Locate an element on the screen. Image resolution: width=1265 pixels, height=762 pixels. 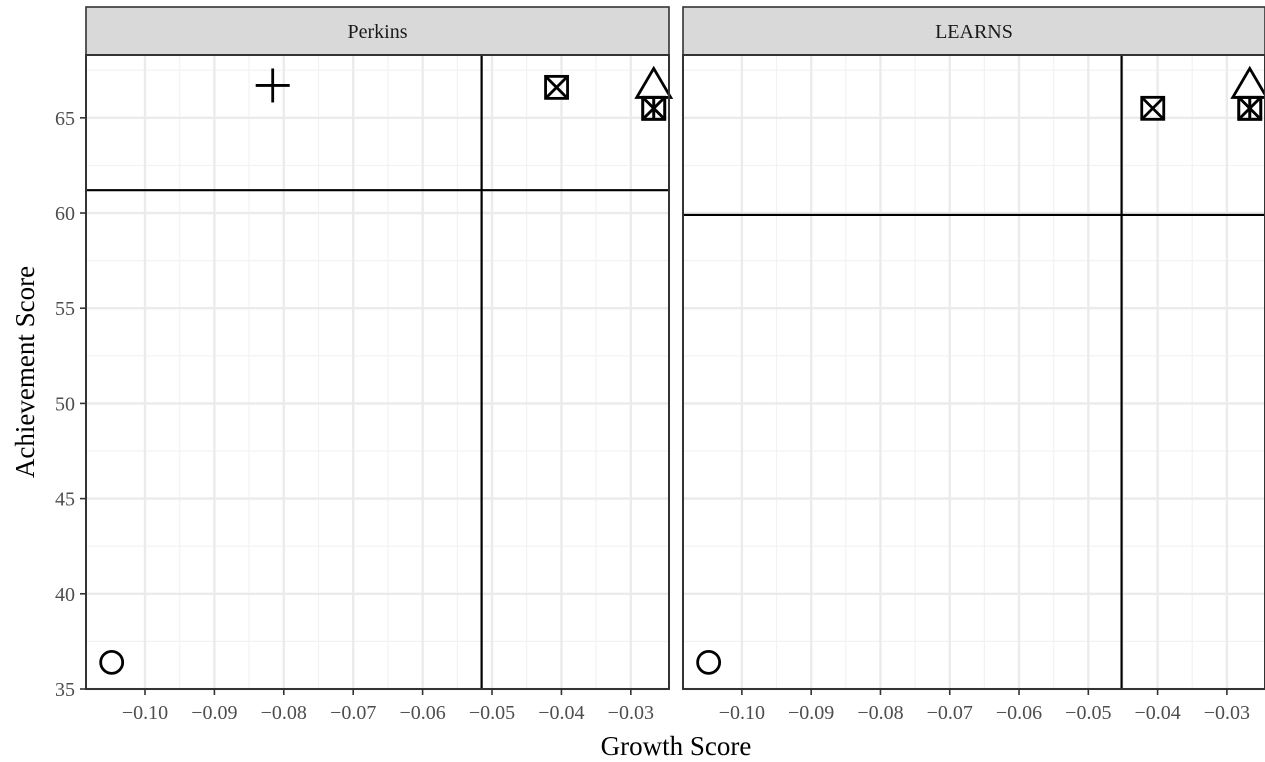
y-tick-label: 50 is located at coordinates (65, 404).